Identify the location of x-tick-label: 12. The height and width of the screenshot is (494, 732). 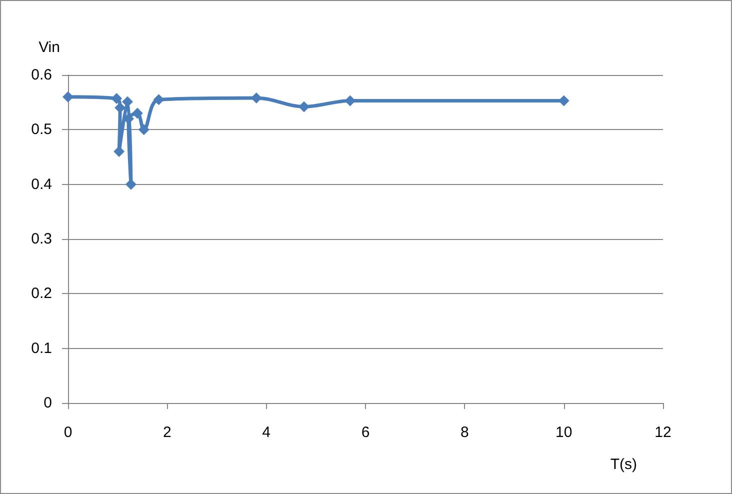
(663, 432).